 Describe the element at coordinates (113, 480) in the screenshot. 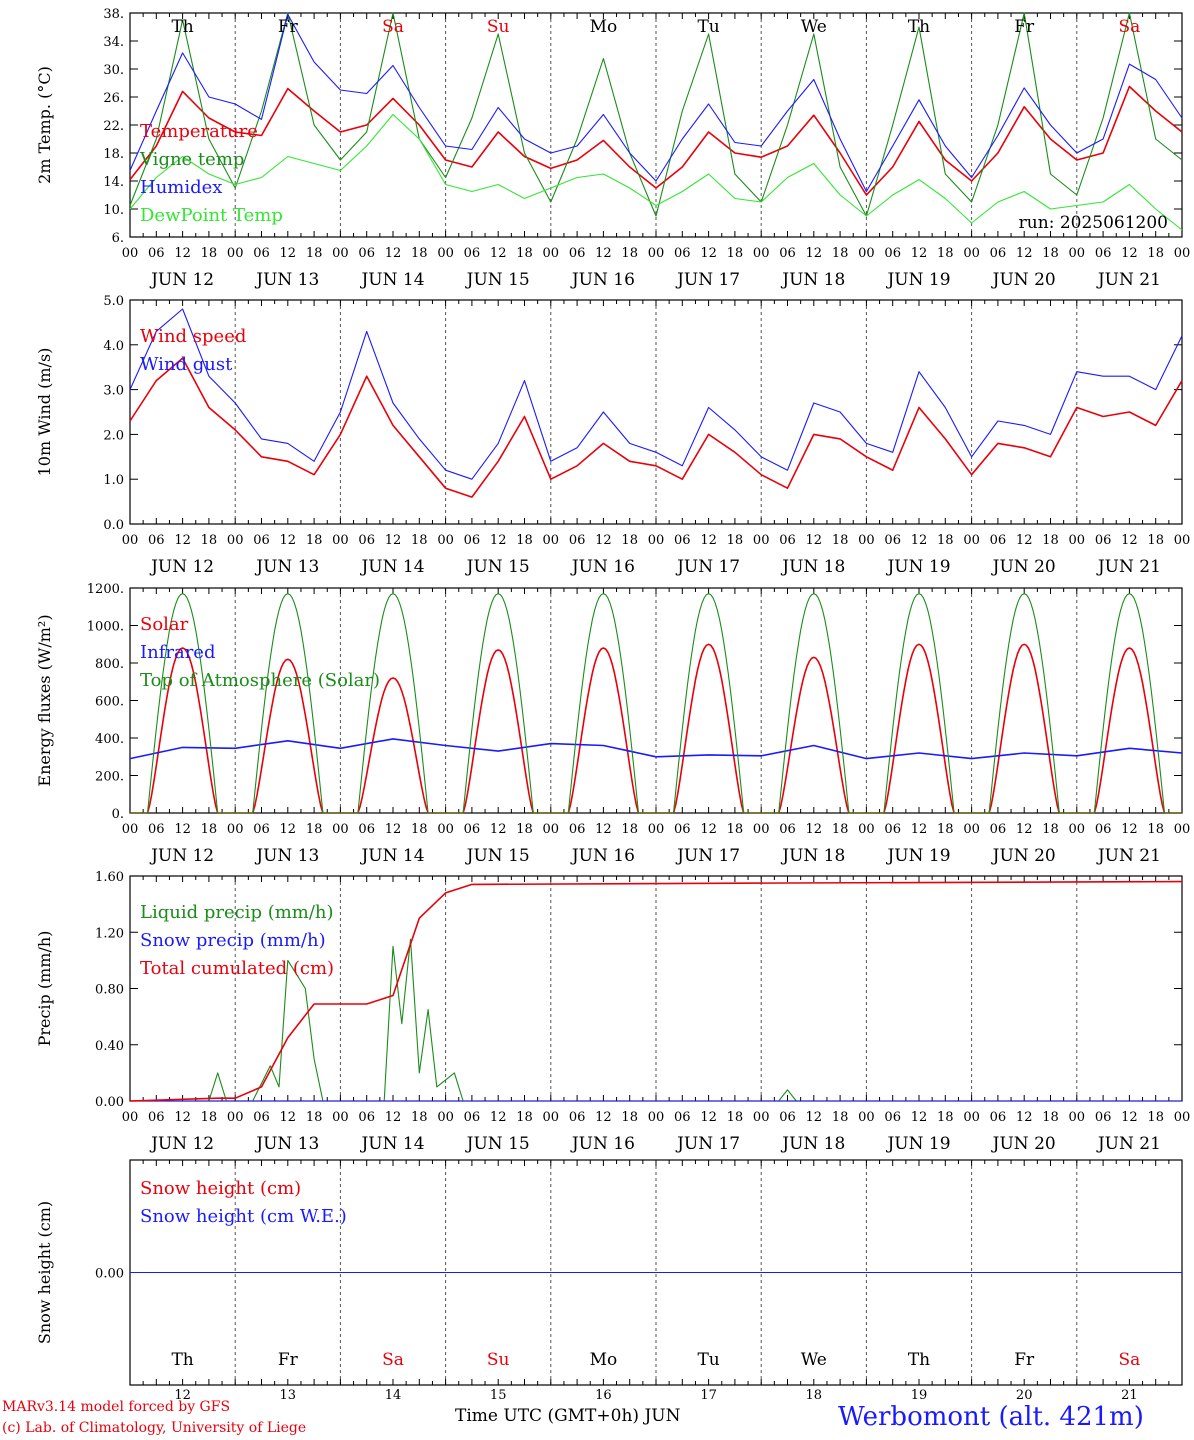

I see `y-tick-label: 1.0` at that location.